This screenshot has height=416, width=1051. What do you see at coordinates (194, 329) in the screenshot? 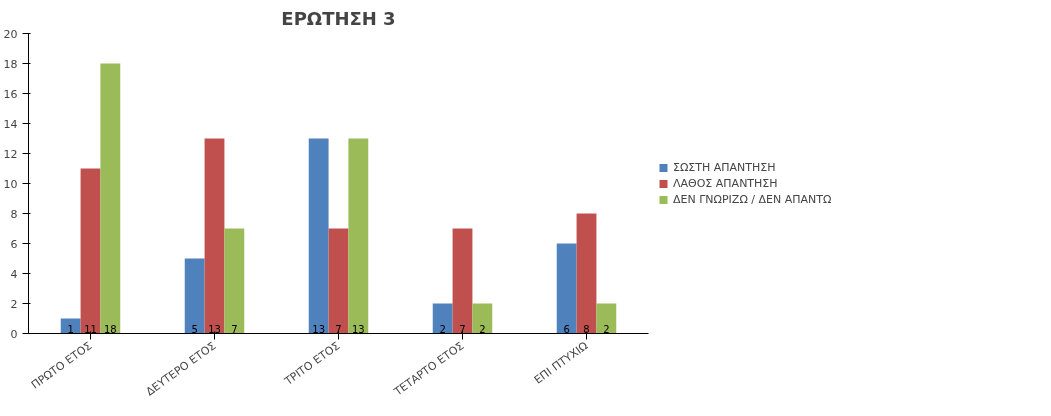
I see `data-label: 5` at bounding box center [194, 329].